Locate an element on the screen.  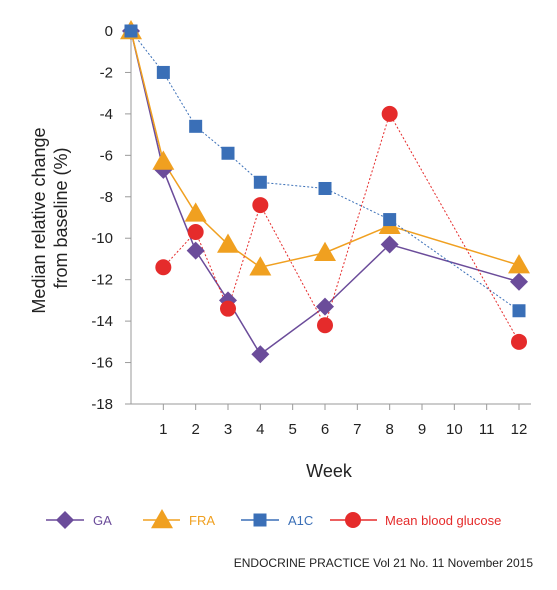
legend-label-ga: GA is located at coordinates (102, 520).